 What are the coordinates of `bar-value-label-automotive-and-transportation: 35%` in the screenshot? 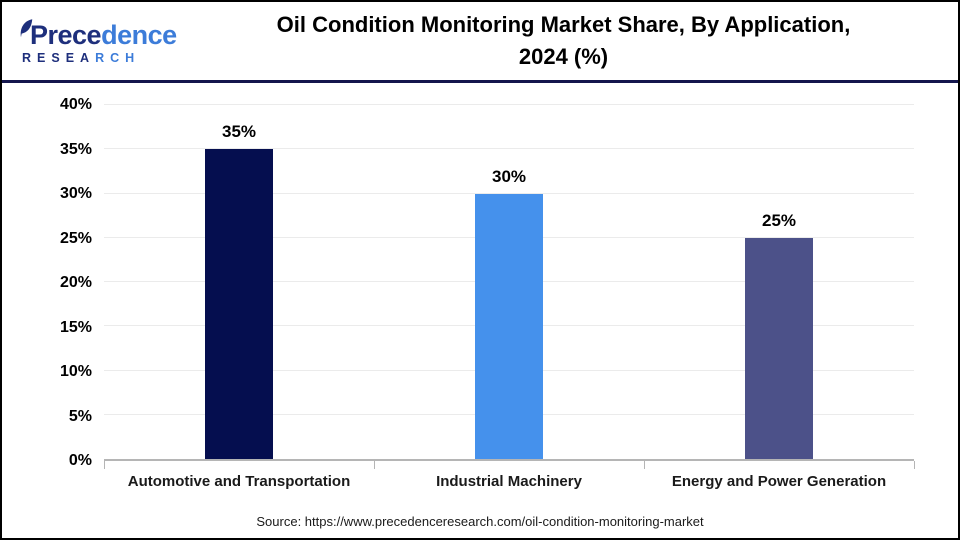 It's located at (239, 132).